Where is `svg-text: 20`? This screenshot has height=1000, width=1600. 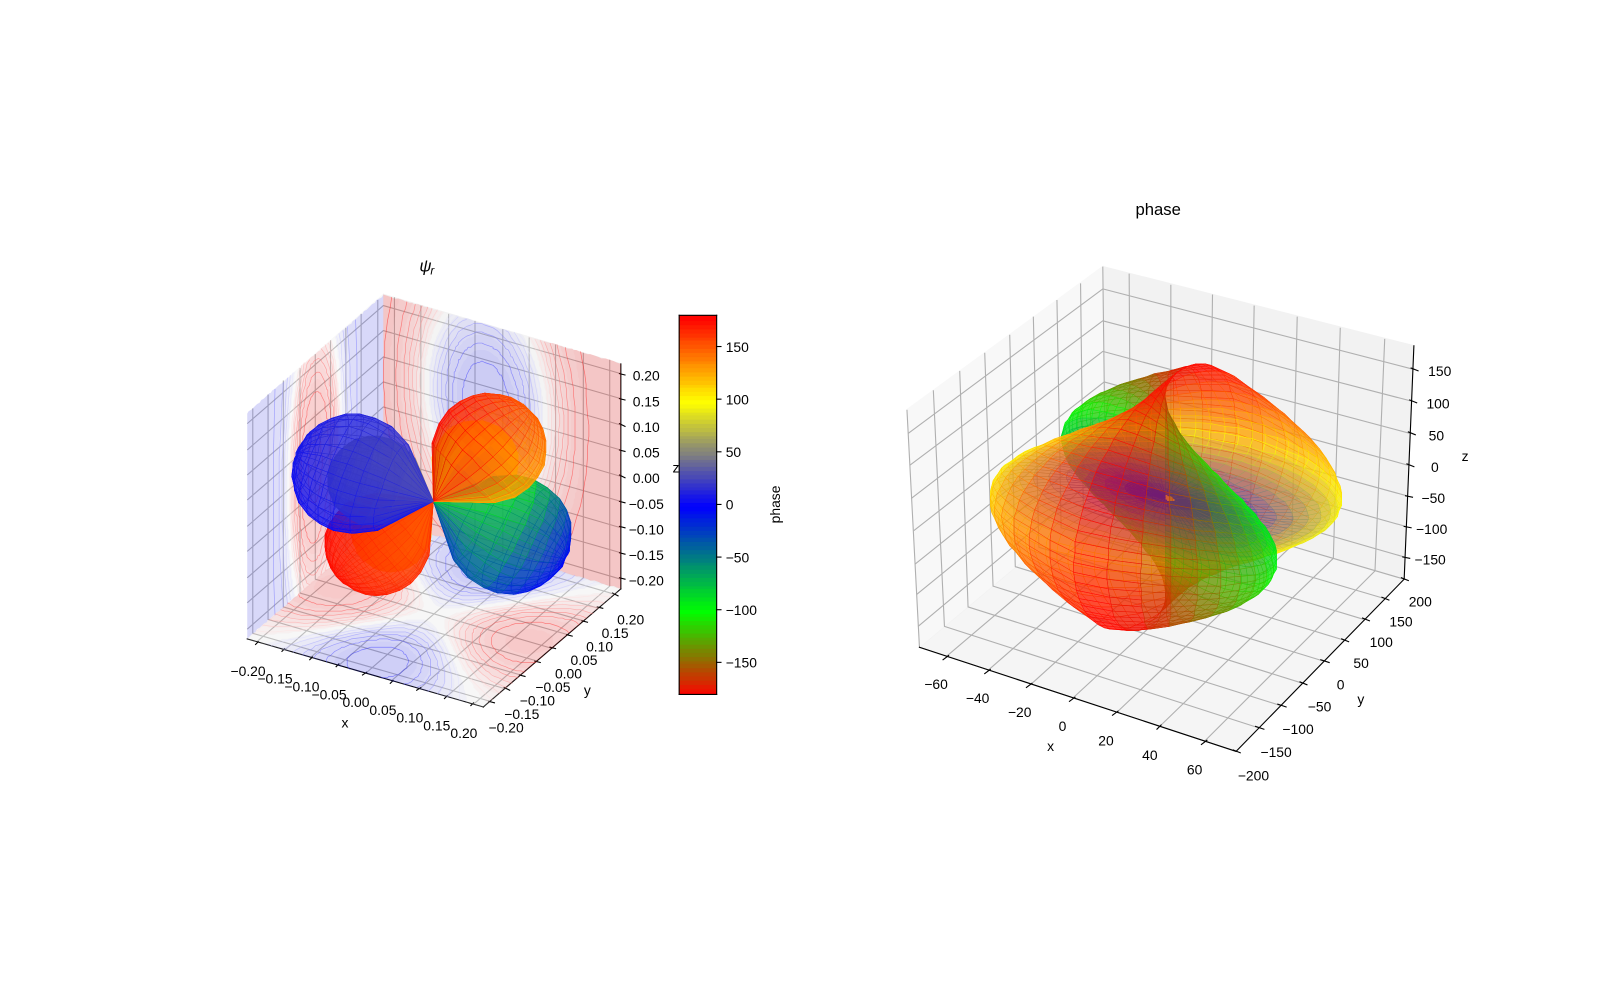
svg-text: 20 is located at coordinates (1106, 740).